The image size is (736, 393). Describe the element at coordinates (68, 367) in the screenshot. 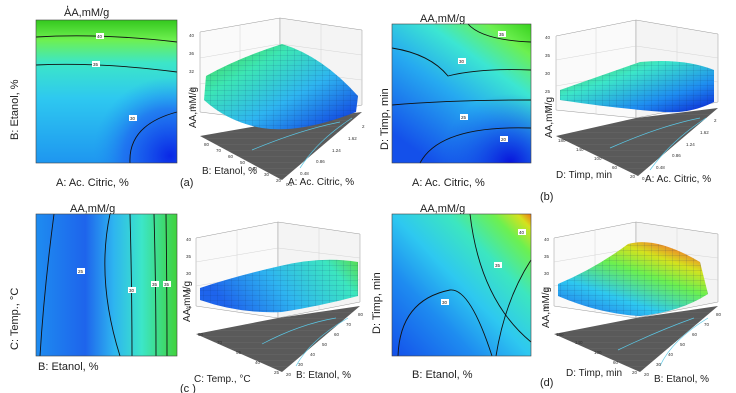

I see `xlabel-c: B: Etanol, %` at that location.